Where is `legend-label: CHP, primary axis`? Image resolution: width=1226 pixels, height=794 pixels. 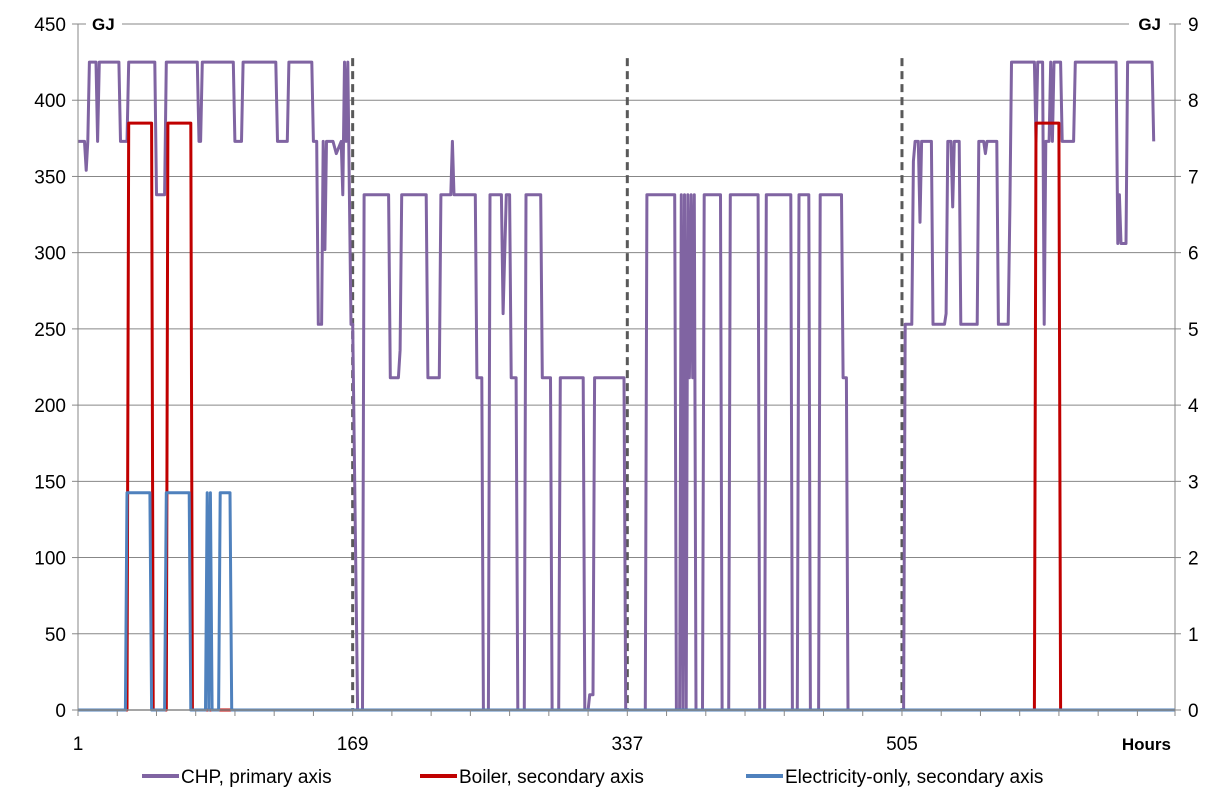 legend-label: CHP, primary axis is located at coordinates (256, 777).